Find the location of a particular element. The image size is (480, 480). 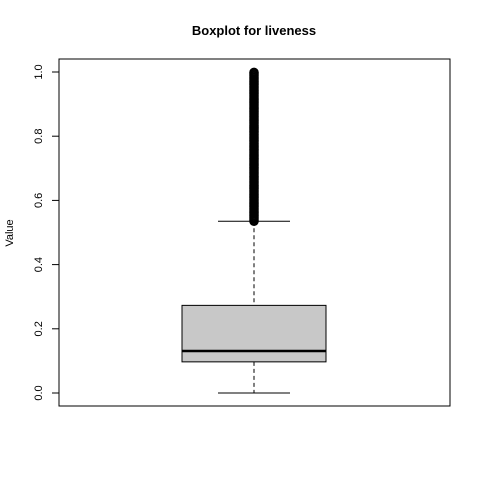

y-tick-label: 0.8 is located at coordinates (39, 136).